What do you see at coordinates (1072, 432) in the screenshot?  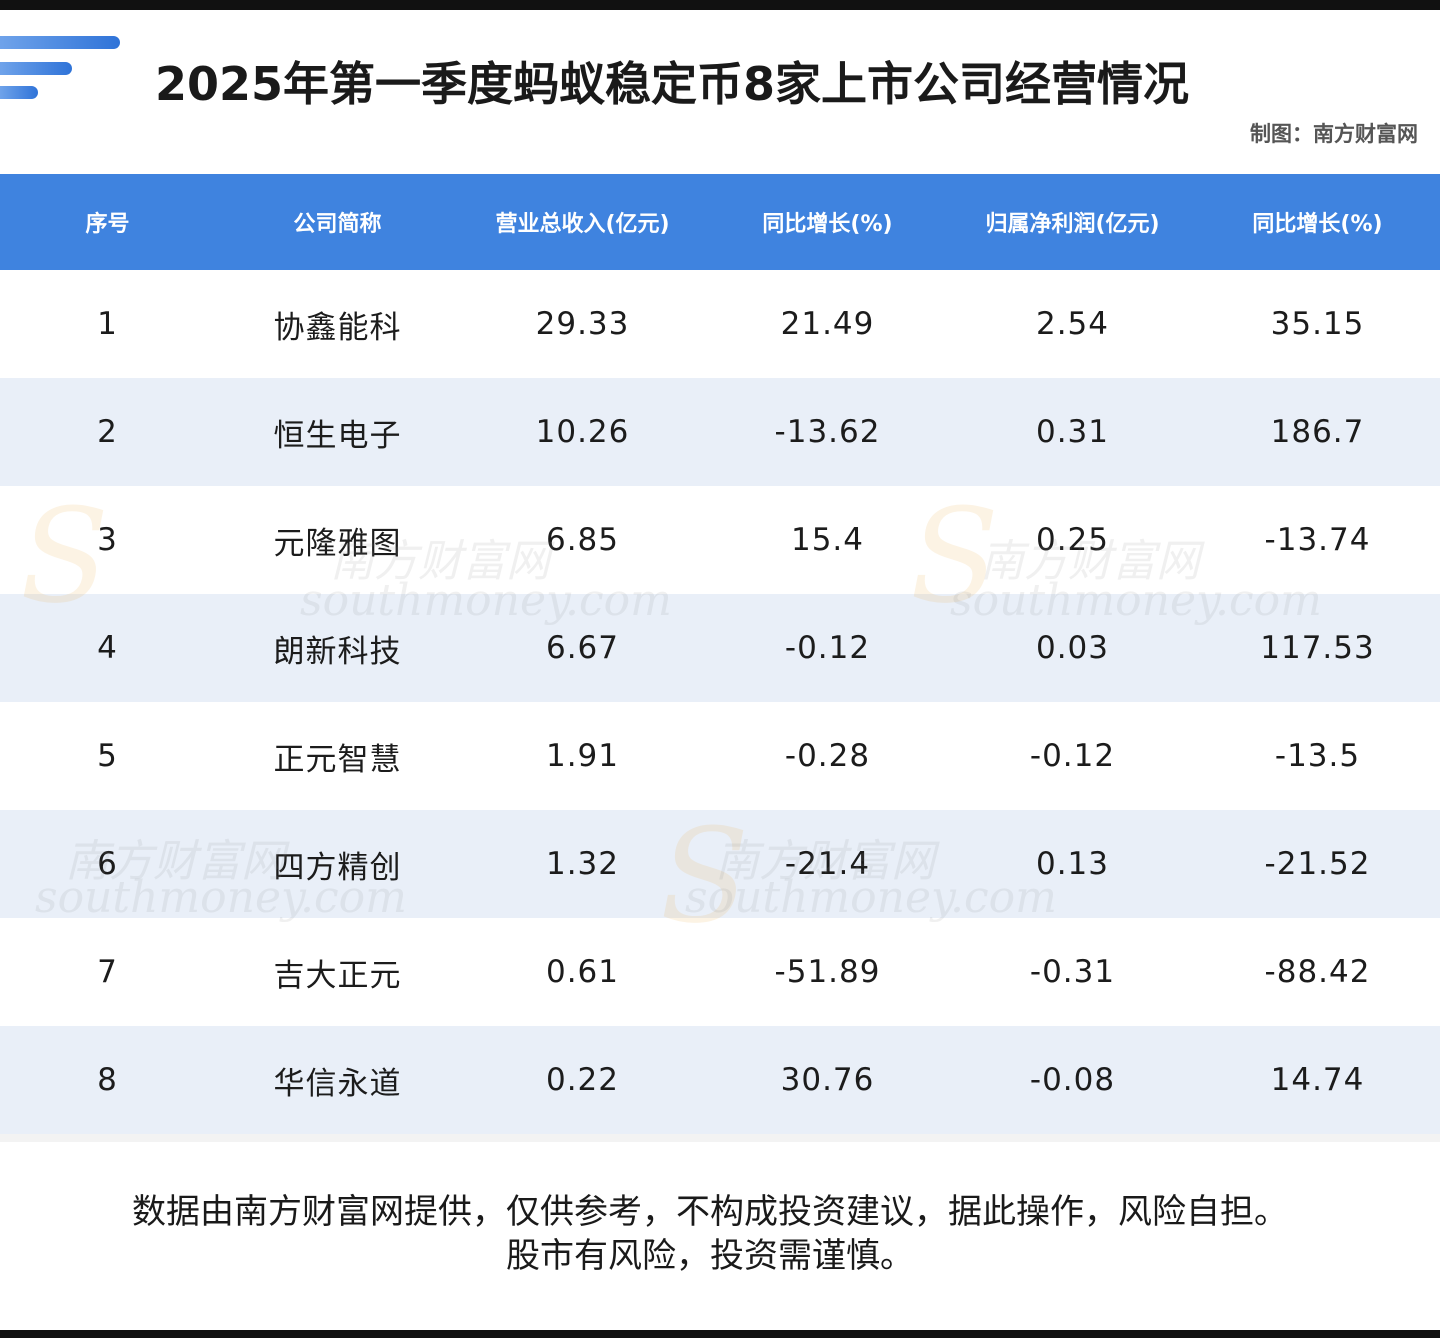 I see `table-cell: 0.31` at bounding box center [1072, 432].